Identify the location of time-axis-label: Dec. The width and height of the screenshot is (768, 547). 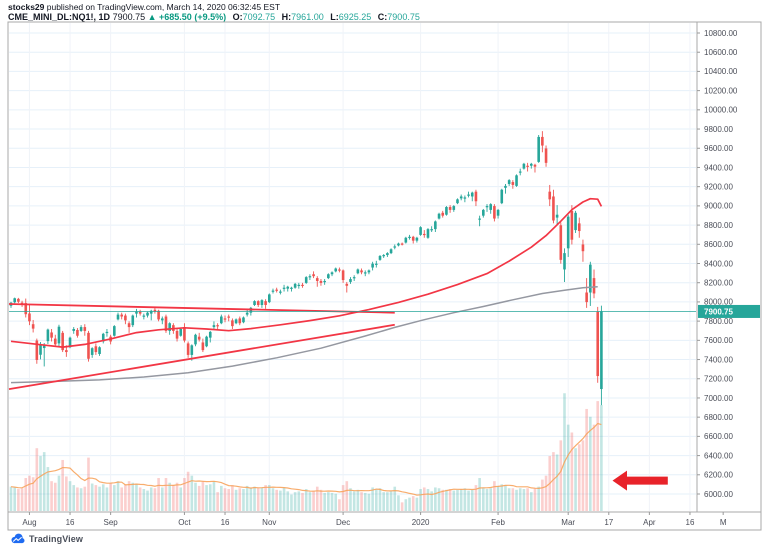
(343, 522).